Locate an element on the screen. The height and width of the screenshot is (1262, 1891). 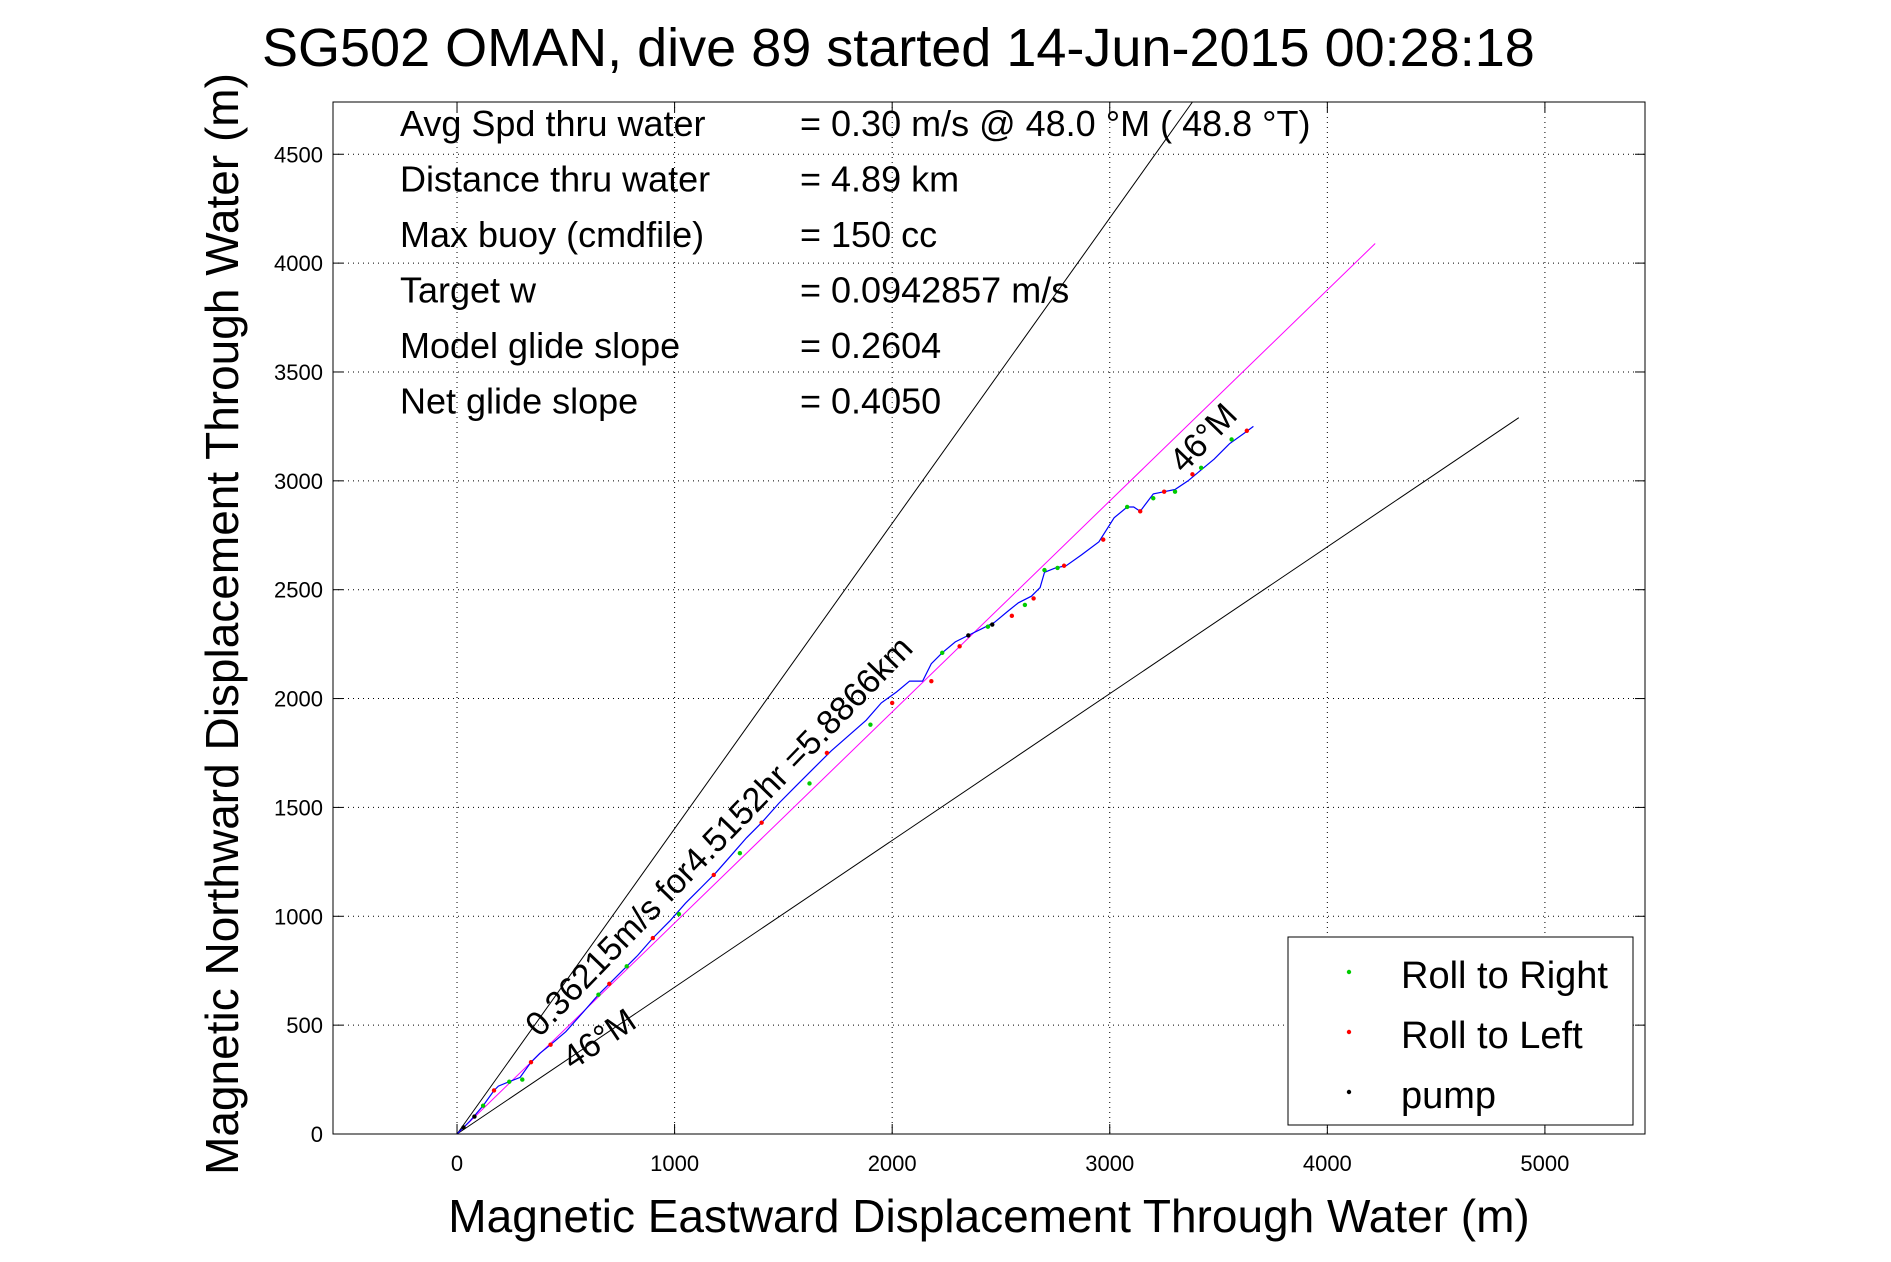
stat-value: = 0.4050 is located at coordinates (870, 401).